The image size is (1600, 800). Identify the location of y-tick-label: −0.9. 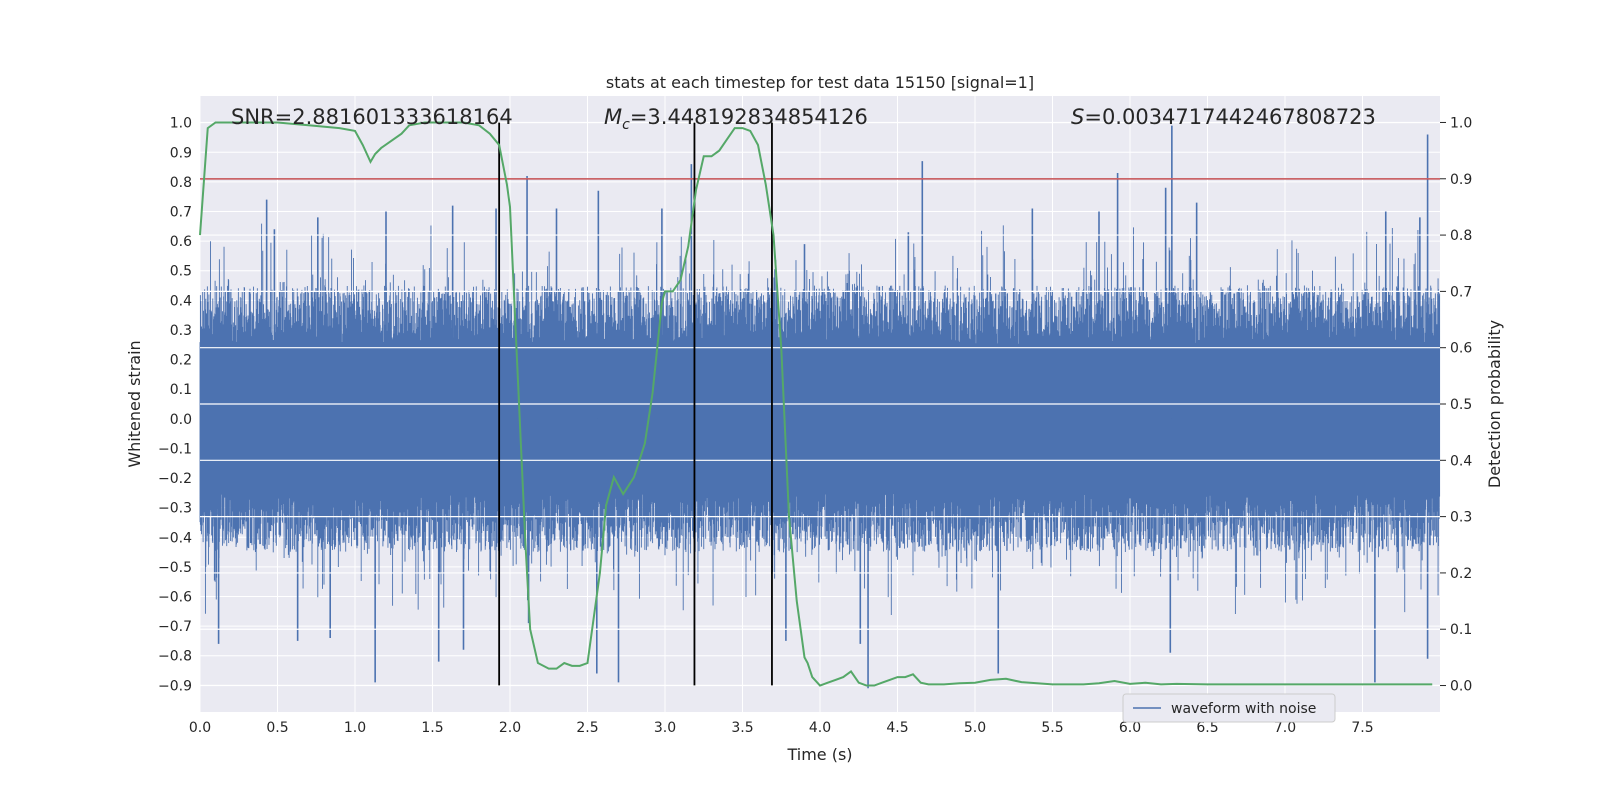
(175, 686).